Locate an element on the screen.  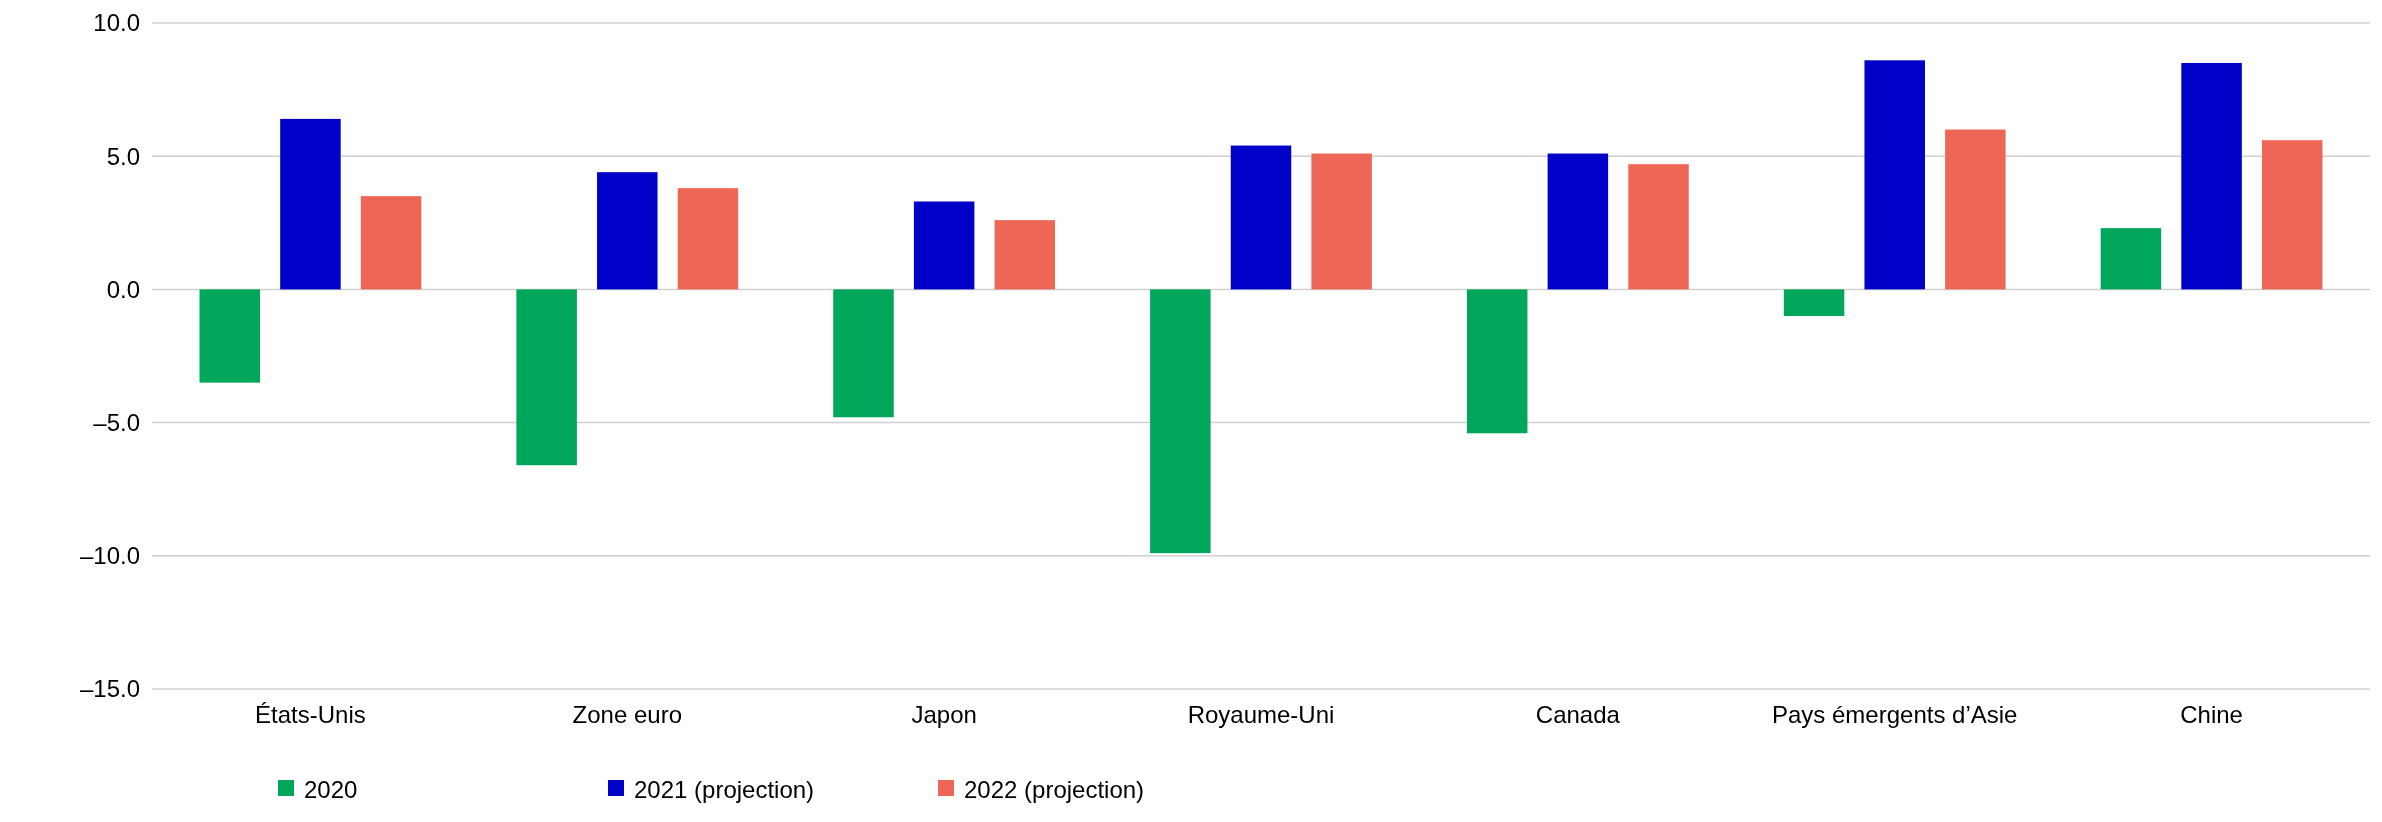
y-tick-label: –10.0 is located at coordinates (109, 556).